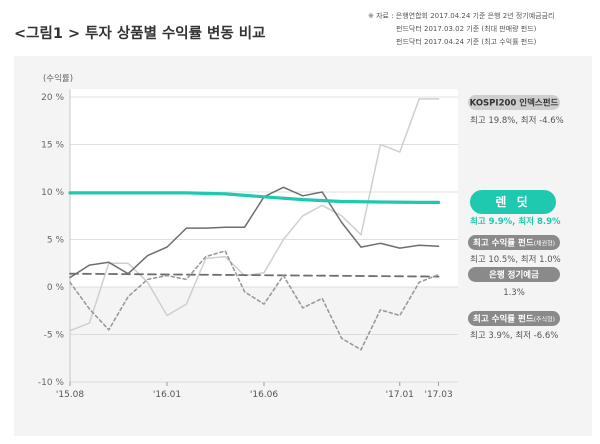  Describe the element at coordinates (400, 395) in the screenshot. I see `x-tick-label: '17.01` at that location.